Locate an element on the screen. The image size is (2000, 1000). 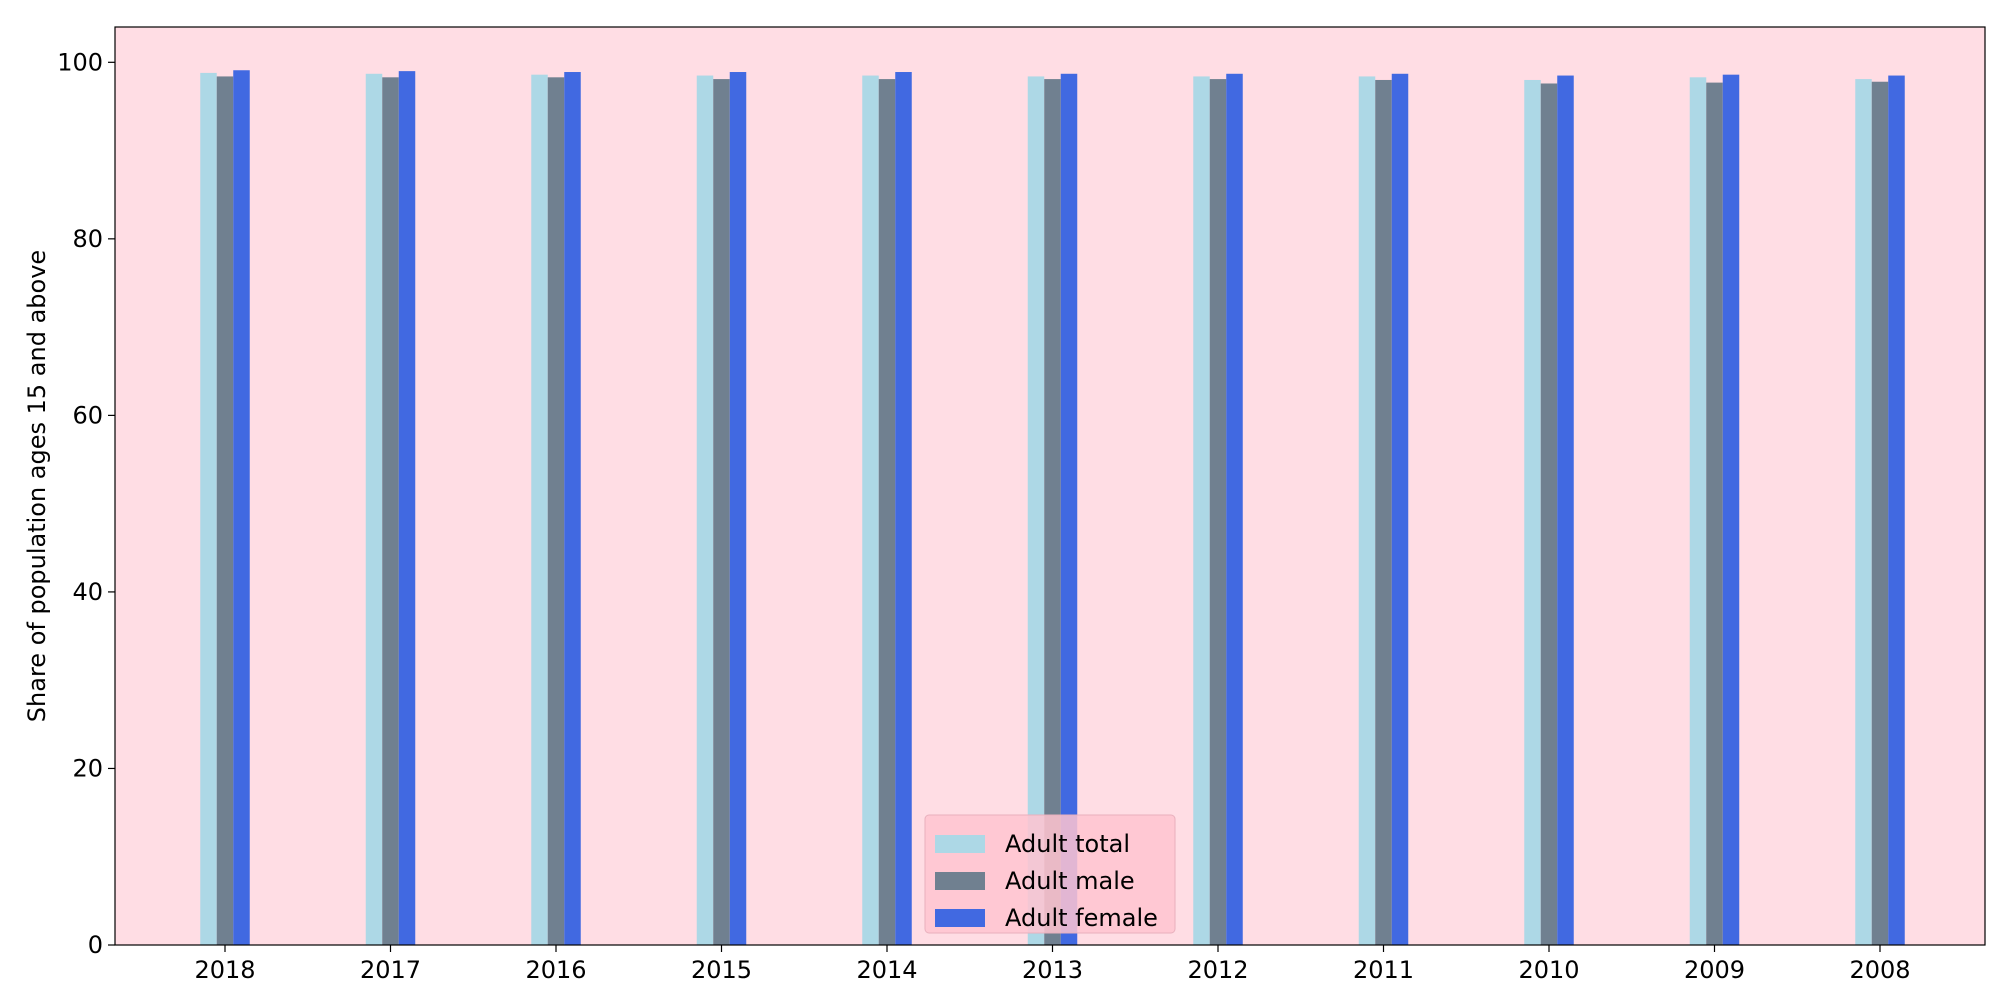
x-tick-label: 2008 is located at coordinates (1879, 970).